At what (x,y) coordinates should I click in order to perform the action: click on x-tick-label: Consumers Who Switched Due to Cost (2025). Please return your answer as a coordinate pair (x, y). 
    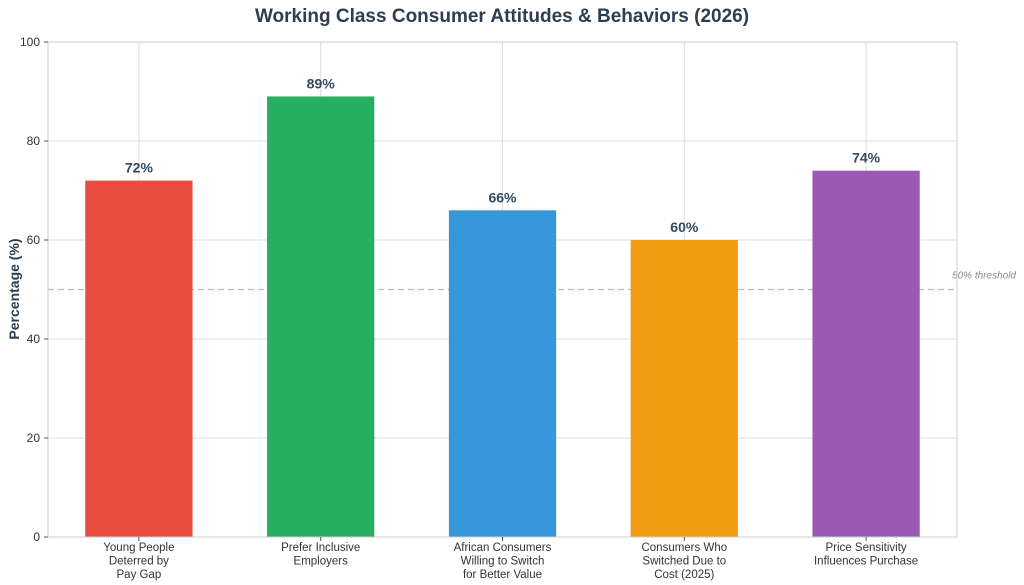
    Looking at the image, I should click on (684, 561).